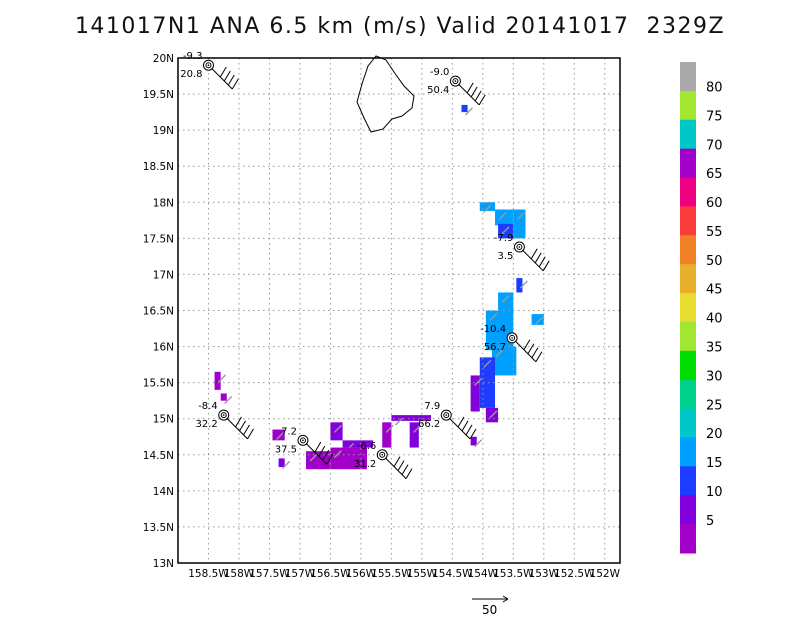 This screenshot has height=618, width=800. What do you see at coordinates (429, 424) in the screenshot?
I see `station-value-label: 66.2` at bounding box center [429, 424].